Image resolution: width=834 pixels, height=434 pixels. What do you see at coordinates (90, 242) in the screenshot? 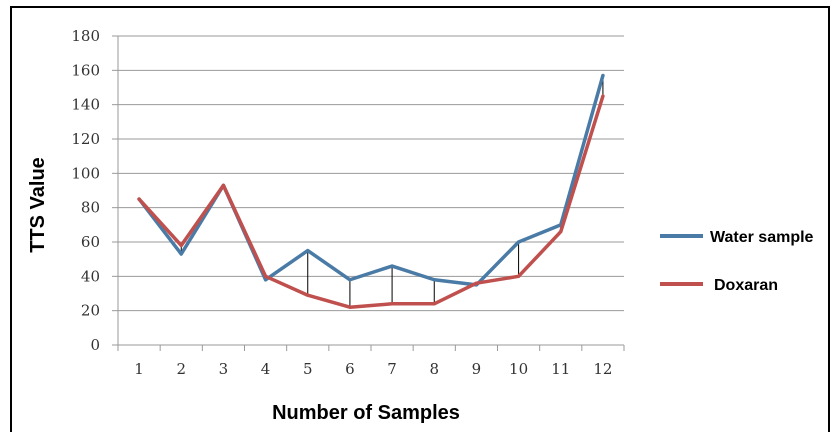
I see `y-tick-label: 60` at bounding box center [90, 242].